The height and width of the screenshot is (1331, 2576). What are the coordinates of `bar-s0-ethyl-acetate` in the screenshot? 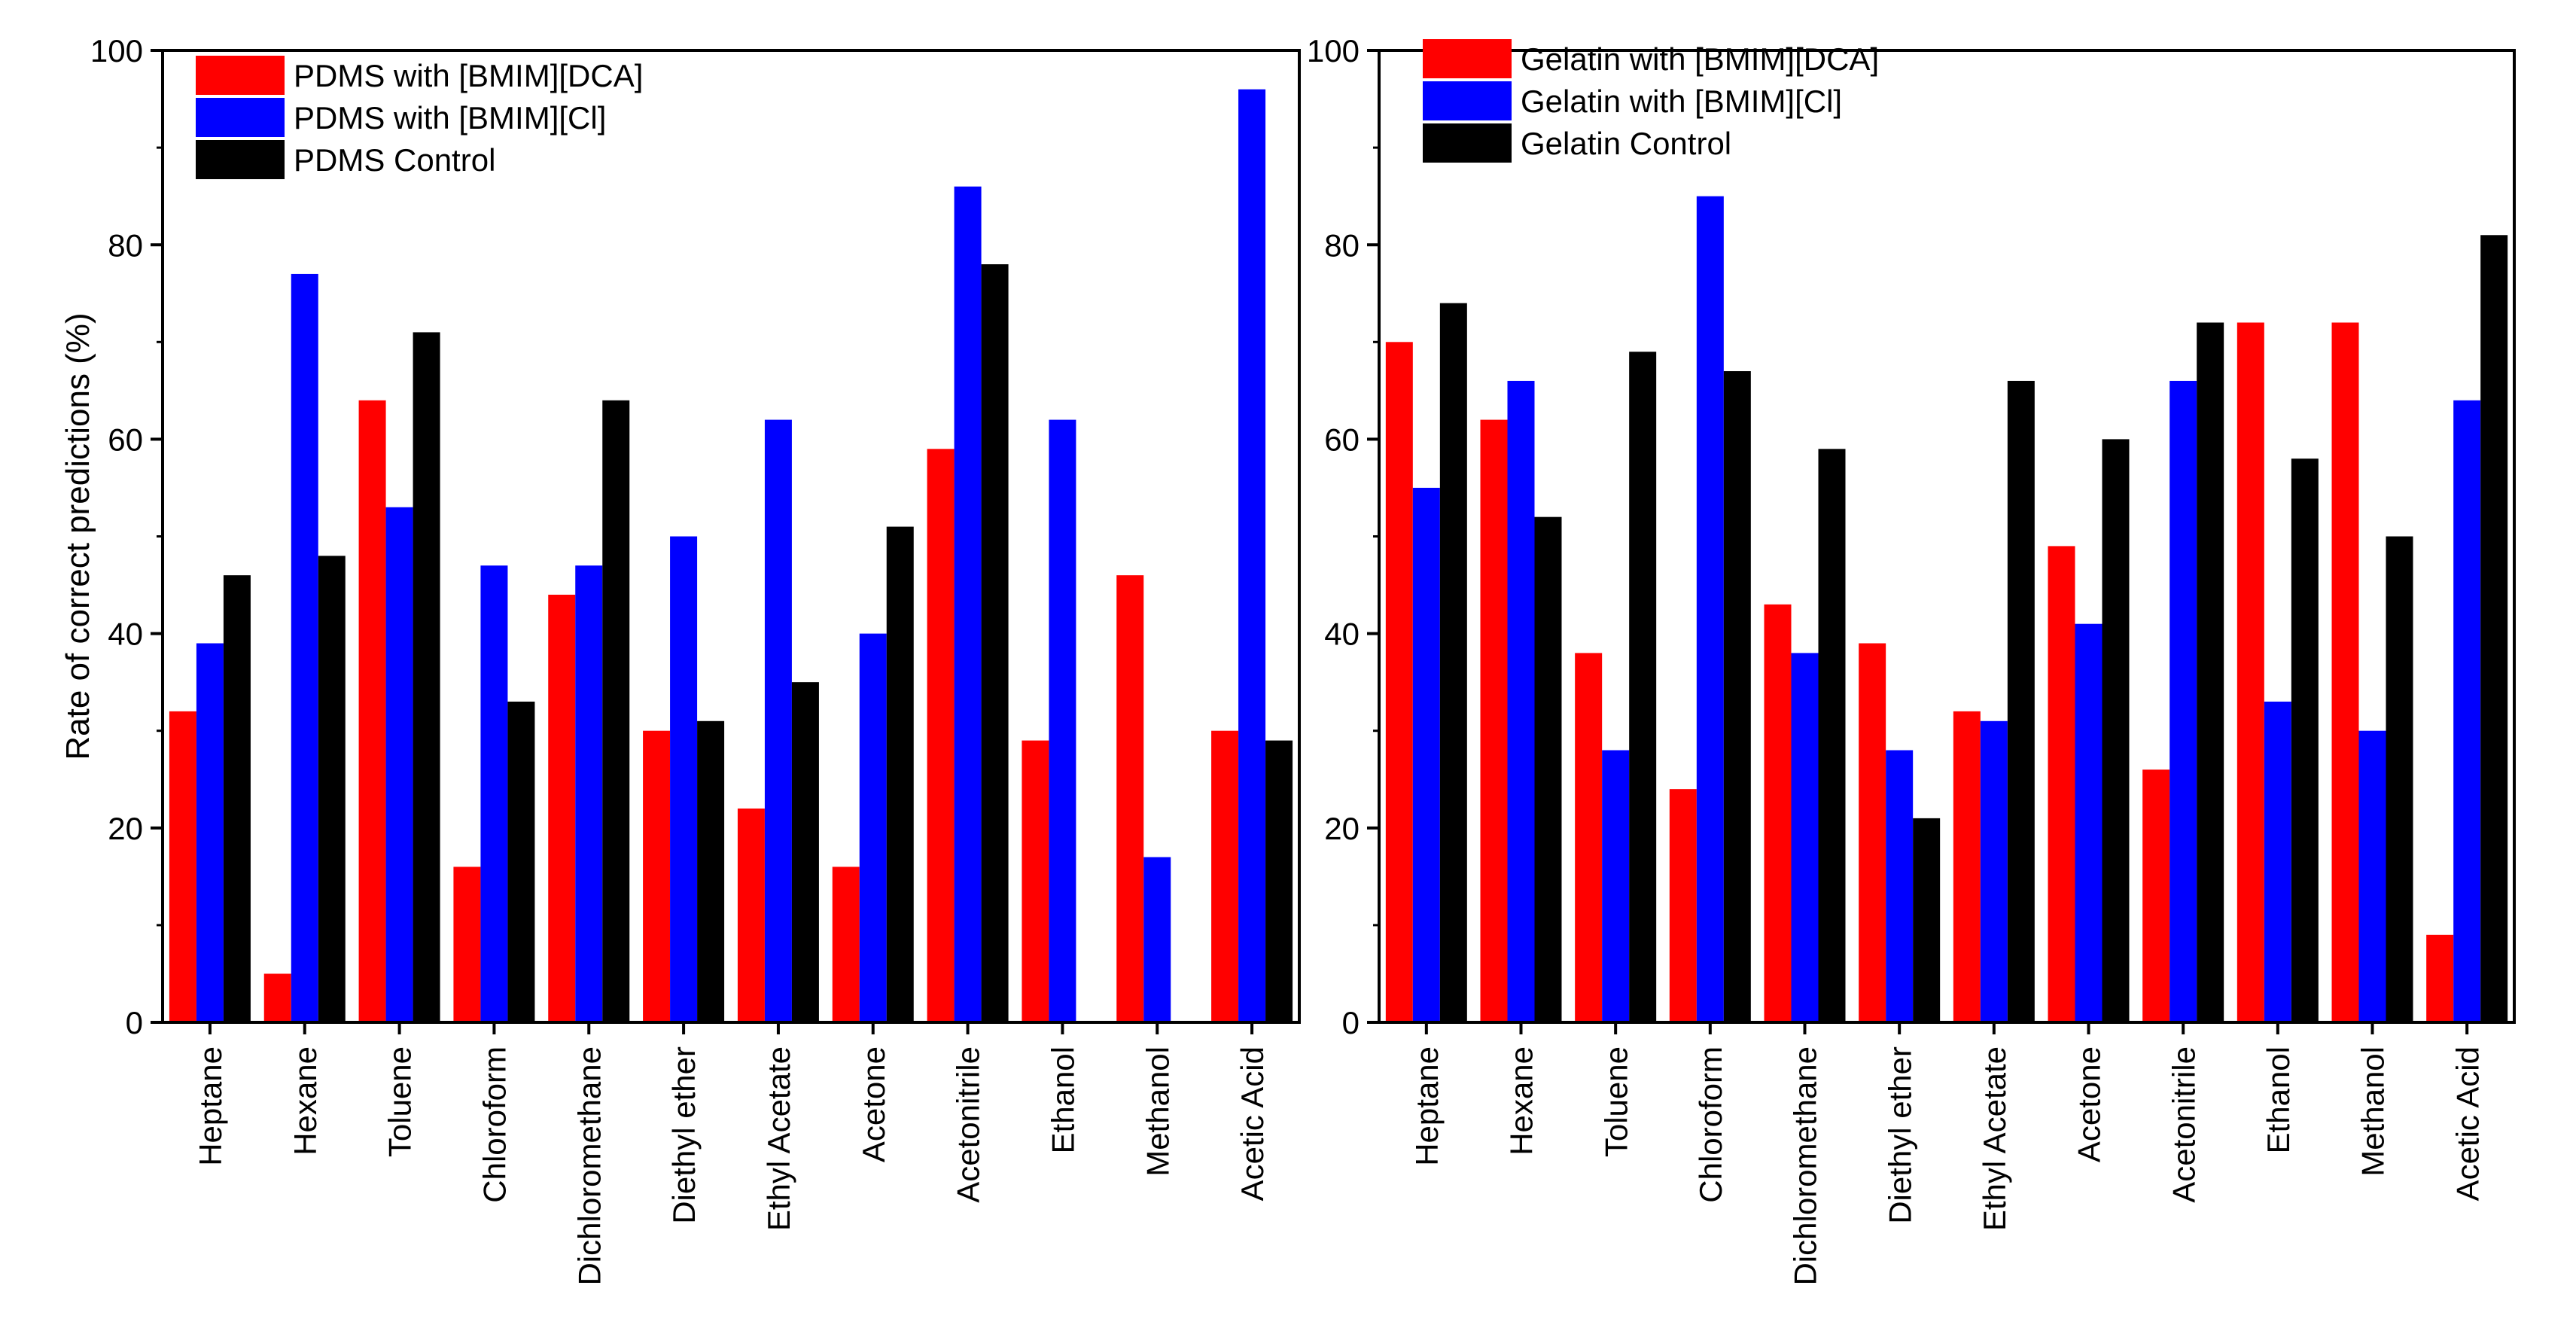 It's located at (1967, 866).